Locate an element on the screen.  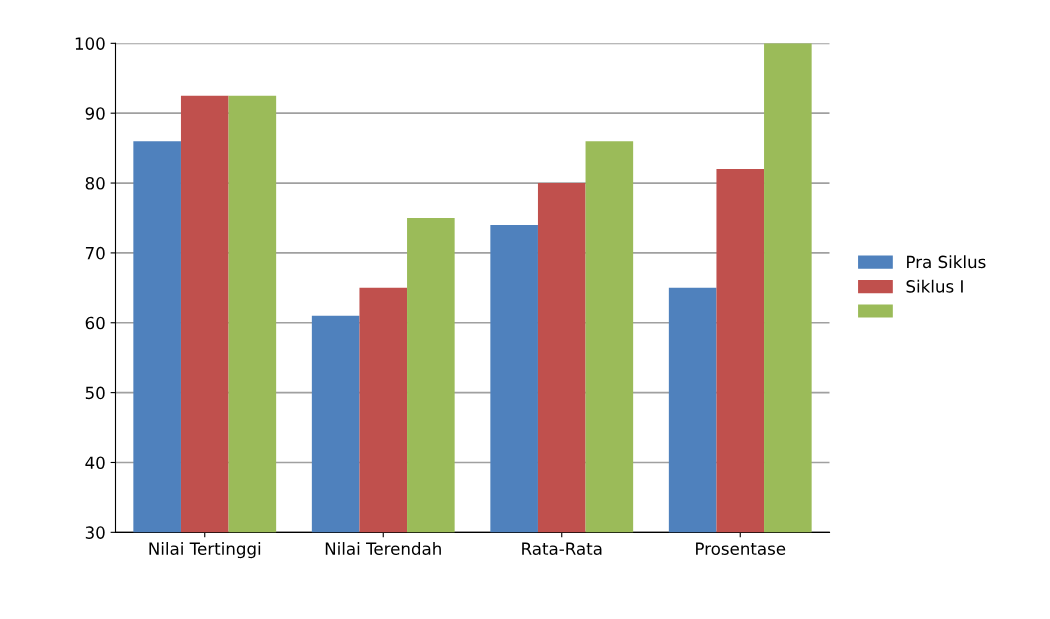
legend-label: Pra Siklus is located at coordinates (946, 262).